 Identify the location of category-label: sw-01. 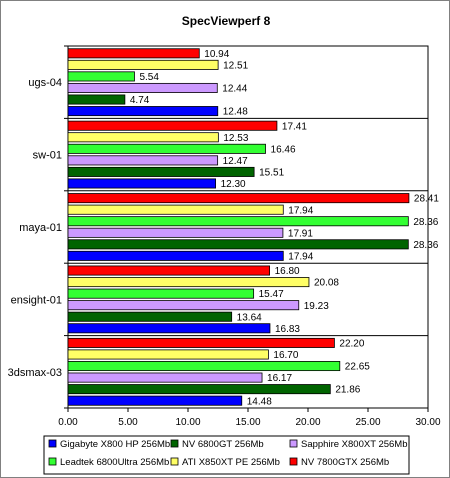
(47, 156).